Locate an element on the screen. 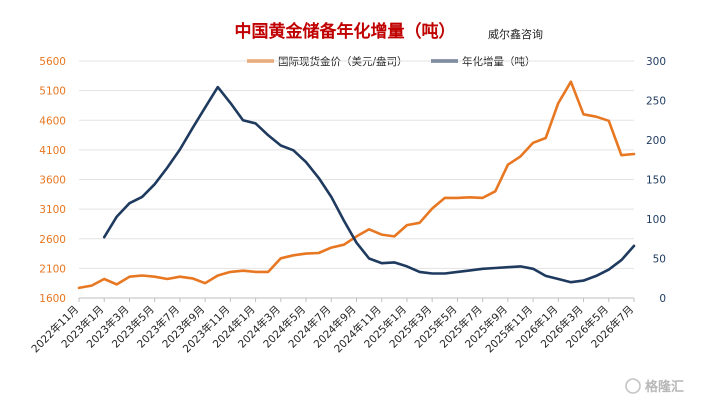  left-axis-tick-label: 5600 is located at coordinates (52, 62).